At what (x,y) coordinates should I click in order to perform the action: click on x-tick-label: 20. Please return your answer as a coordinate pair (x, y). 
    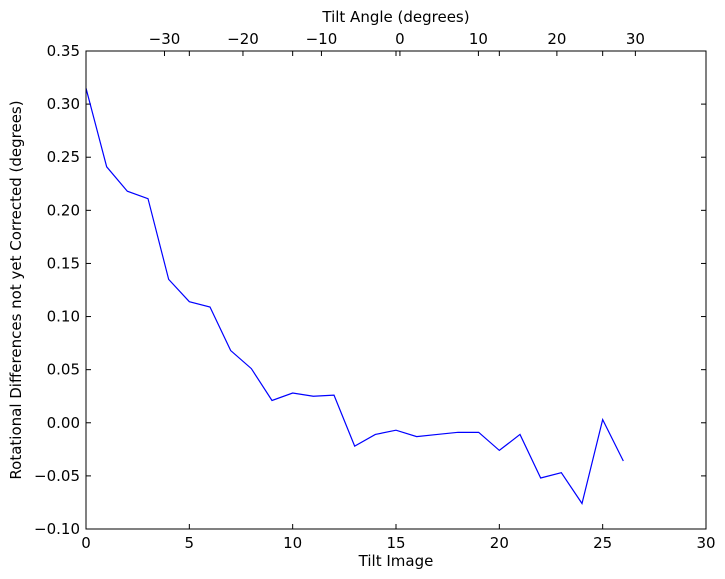
    Looking at the image, I should click on (499, 543).